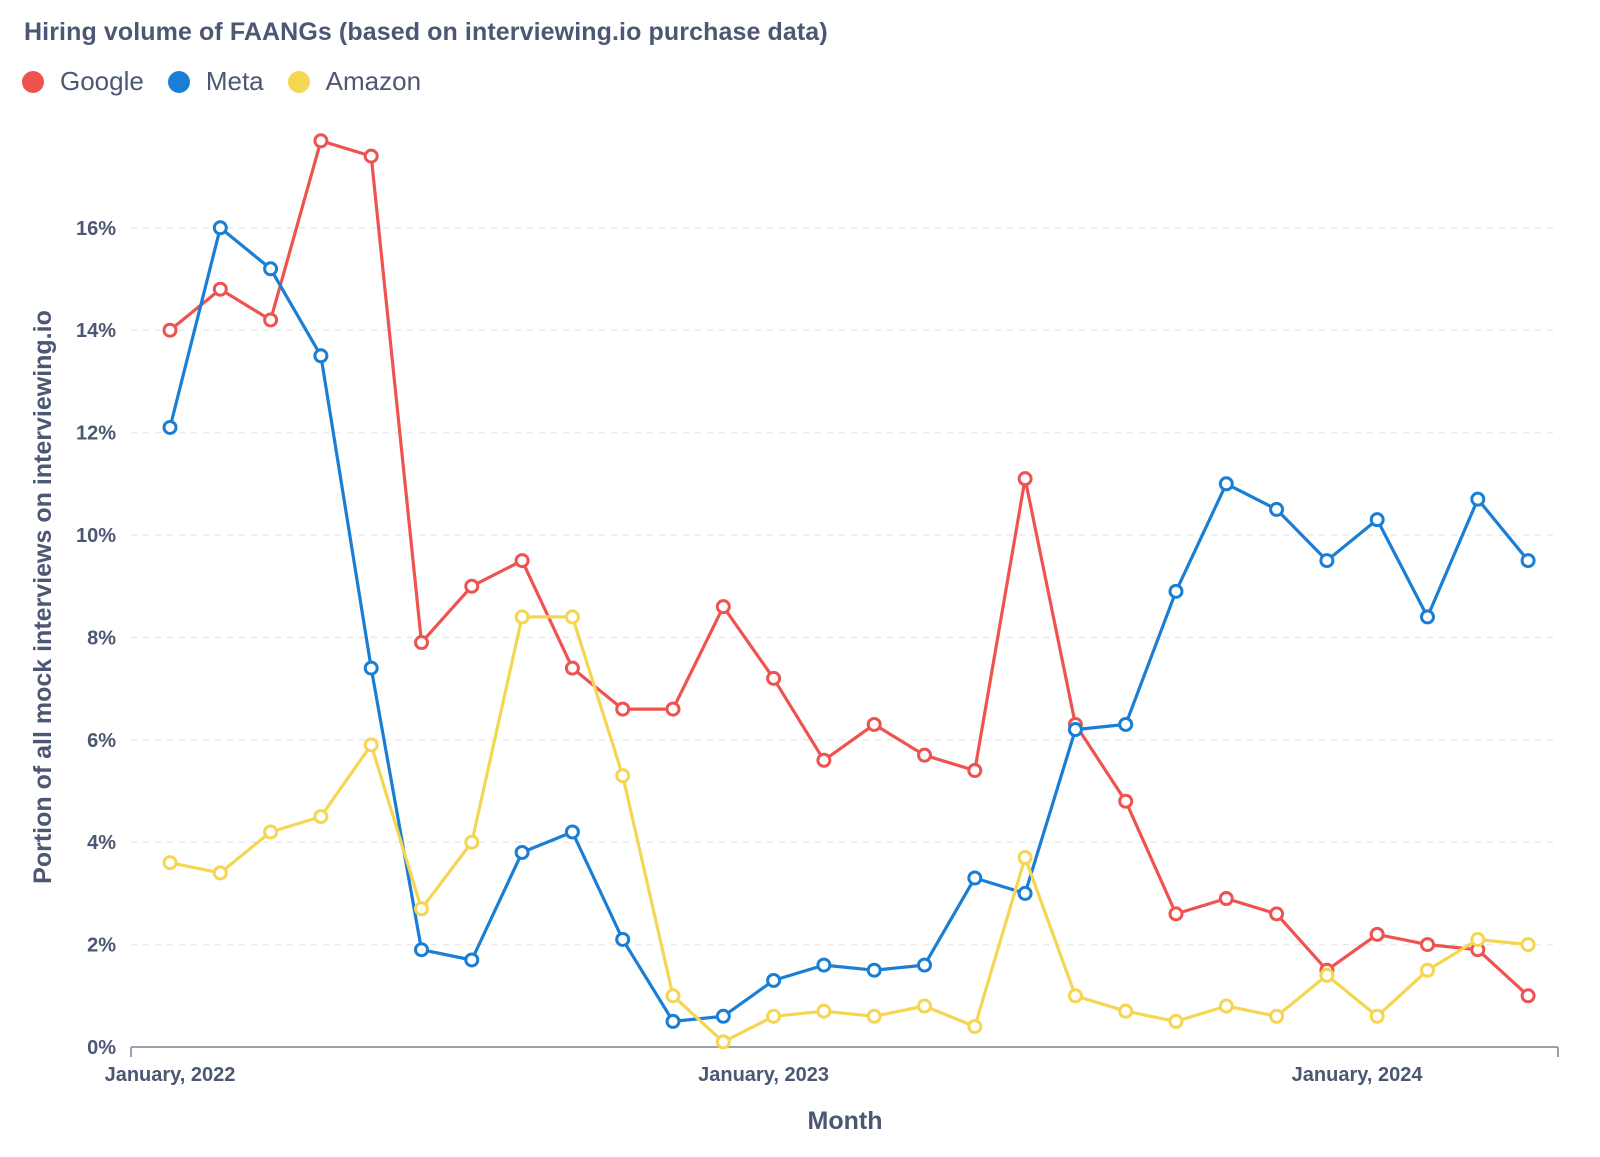 The image size is (1600, 1157). What do you see at coordinates (178, 81) in the screenshot?
I see `legend-dot-meta` at bounding box center [178, 81].